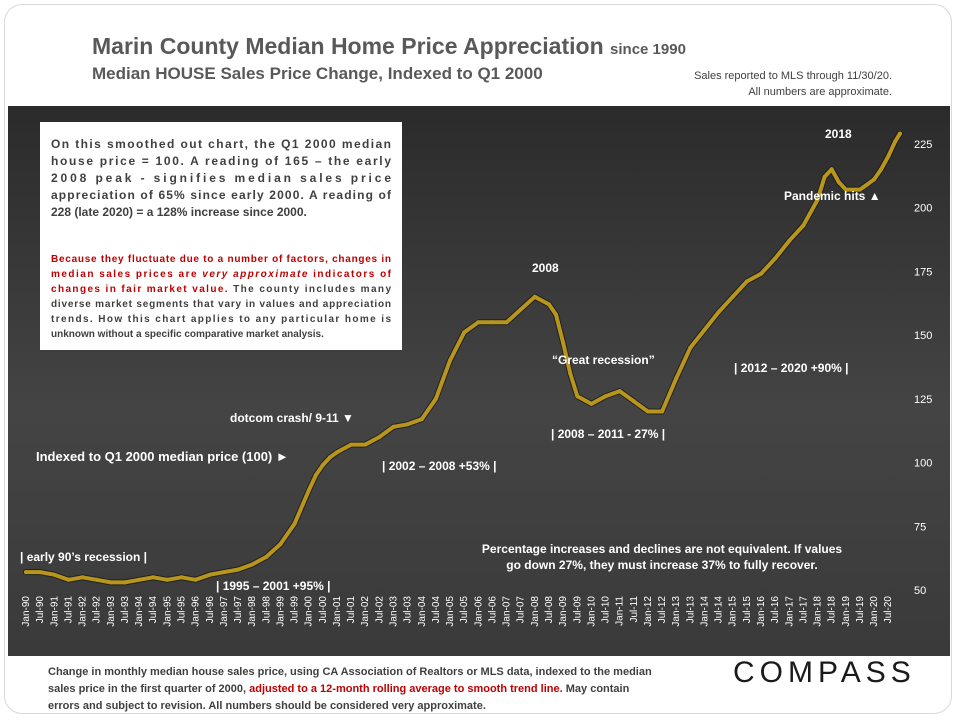 This screenshot has height=720, width=960. I want to click on x-tick-label: Jul-97, so click(238, 610).